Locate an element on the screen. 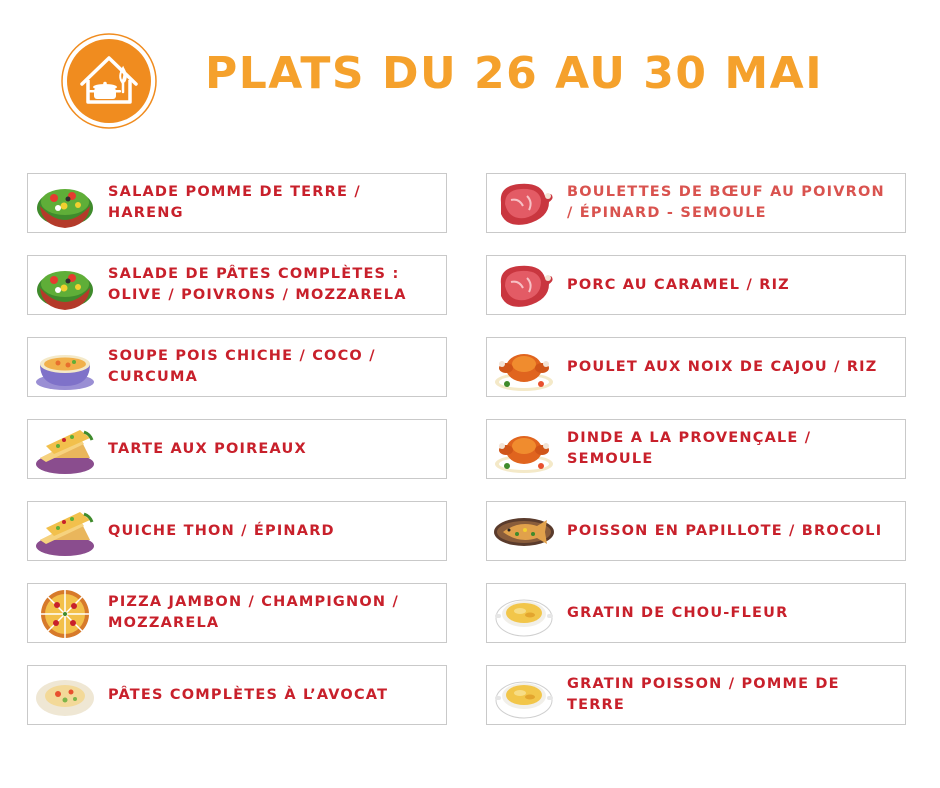 The image size is (940, 788). menu-item-card: SALADE POMME DE TERRE / HARENG is located at coordinates (237, 203).